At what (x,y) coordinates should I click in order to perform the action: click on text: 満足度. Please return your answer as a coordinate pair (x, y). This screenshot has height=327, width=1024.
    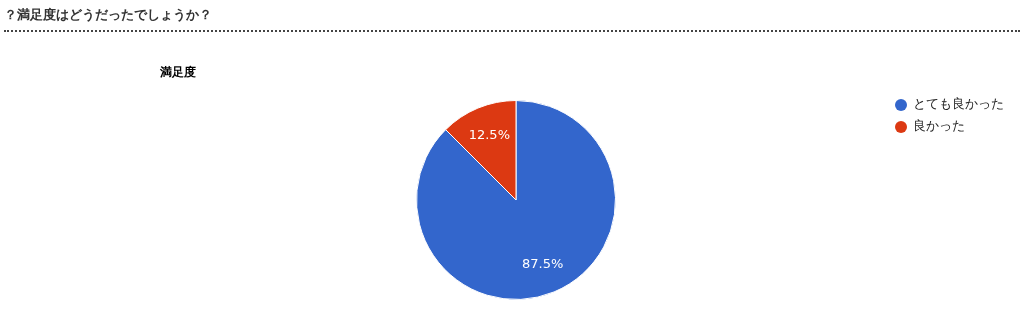
    Looking at the image, I should click on (178, 72).